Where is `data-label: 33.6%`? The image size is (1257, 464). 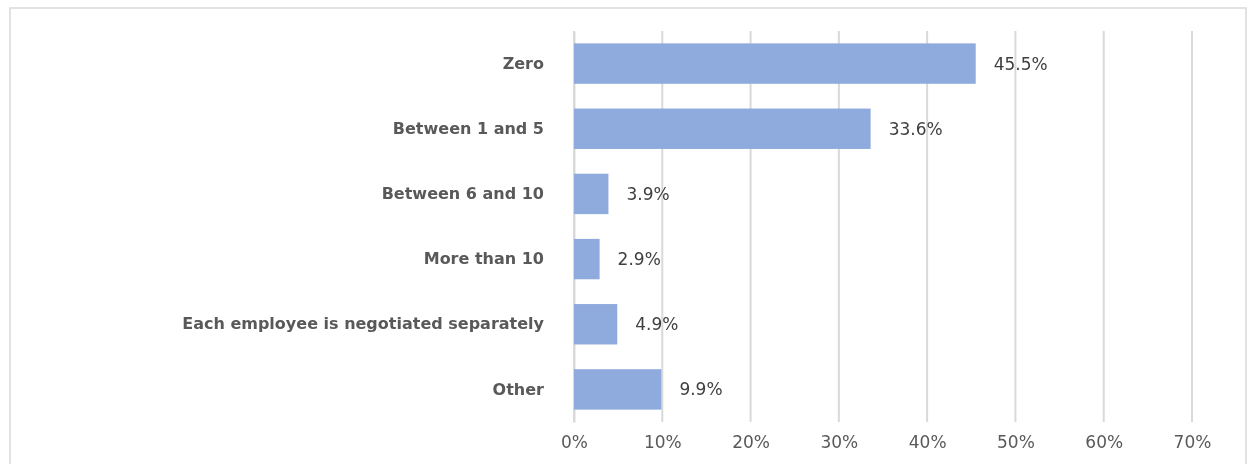
data-label: 33.6% is located at coordinates (915, 128).